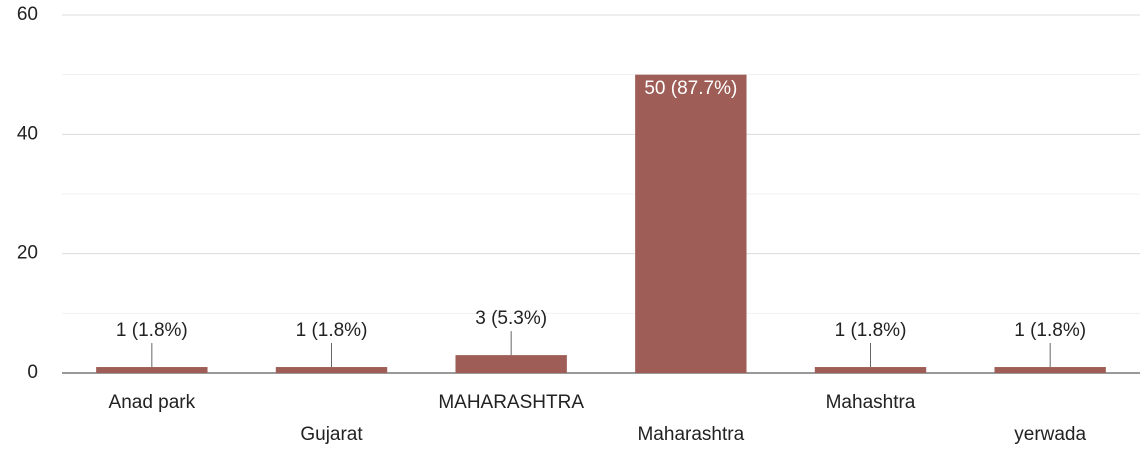  What do you see at coordinates (27, 253) in the screenshot?
I see `y-tick-label: 20` at bounding box center [27, 253].